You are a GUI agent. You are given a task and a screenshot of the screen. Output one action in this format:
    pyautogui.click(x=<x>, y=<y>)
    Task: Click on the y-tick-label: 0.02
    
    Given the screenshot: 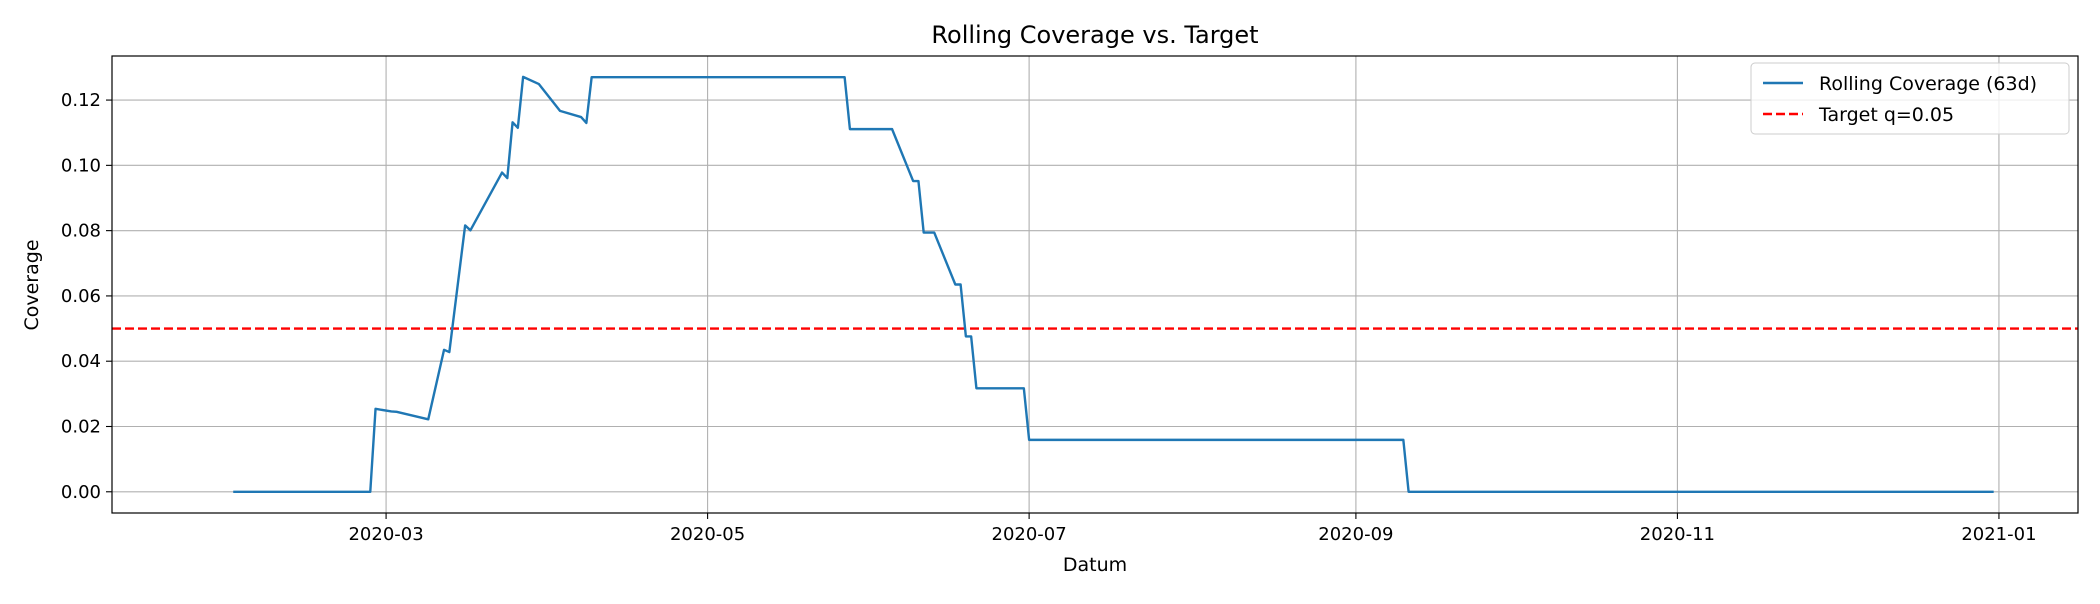 What is the action you would take?
    pyautogui.click(x=81, y=426)
    